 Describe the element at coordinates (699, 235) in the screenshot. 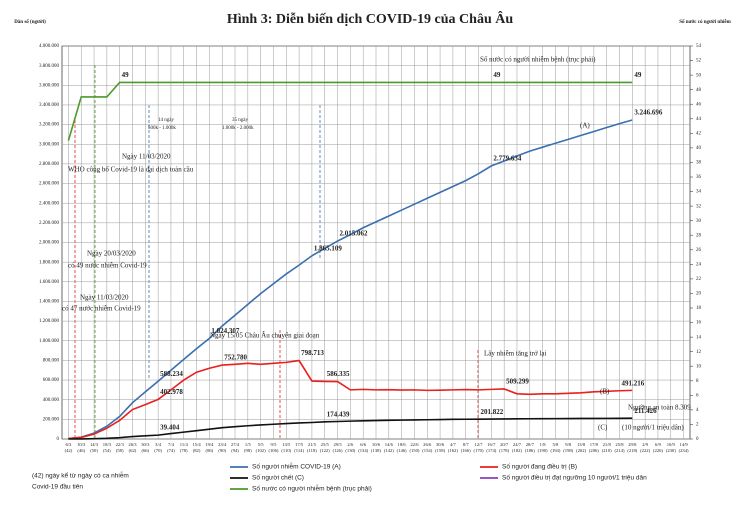

I see `y2-tick-label: 28` at that location.